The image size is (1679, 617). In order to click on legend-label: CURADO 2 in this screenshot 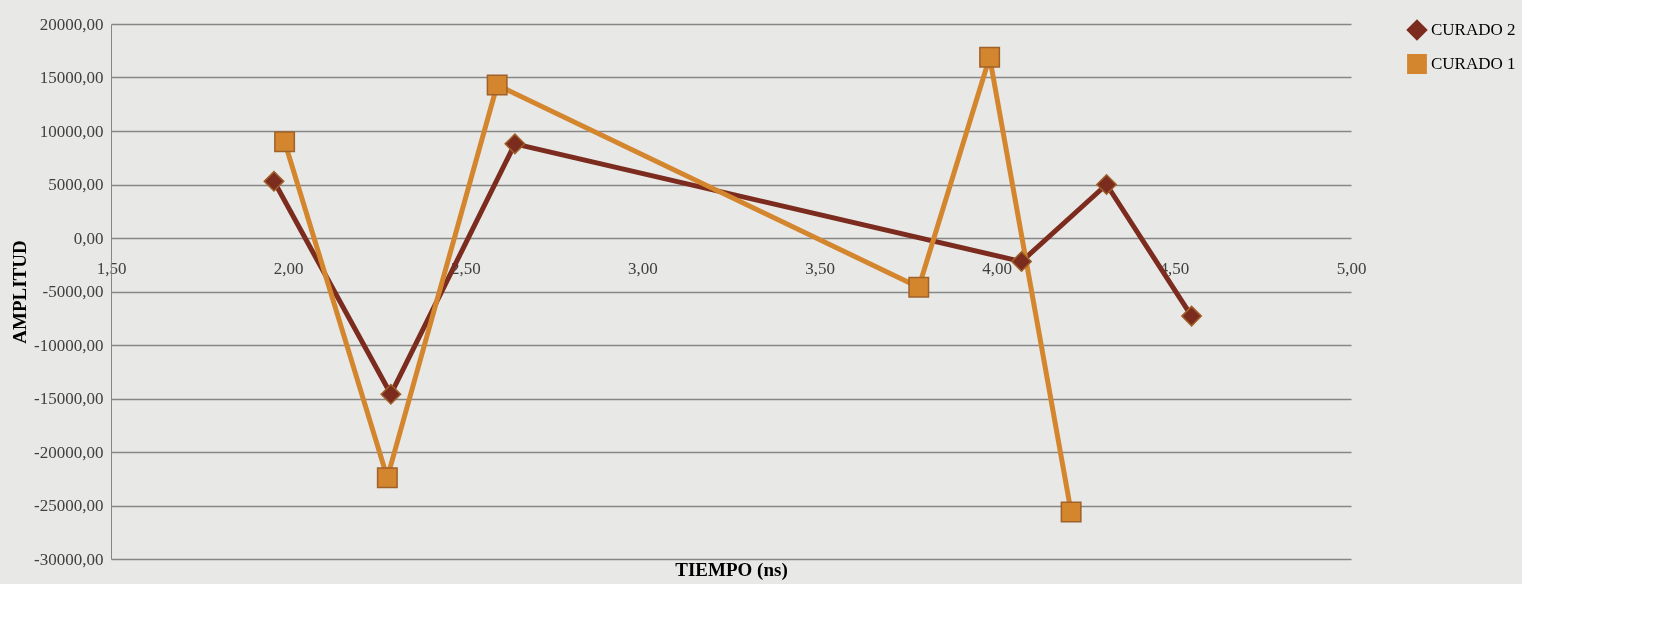, I will do `click(1473, 29)`.